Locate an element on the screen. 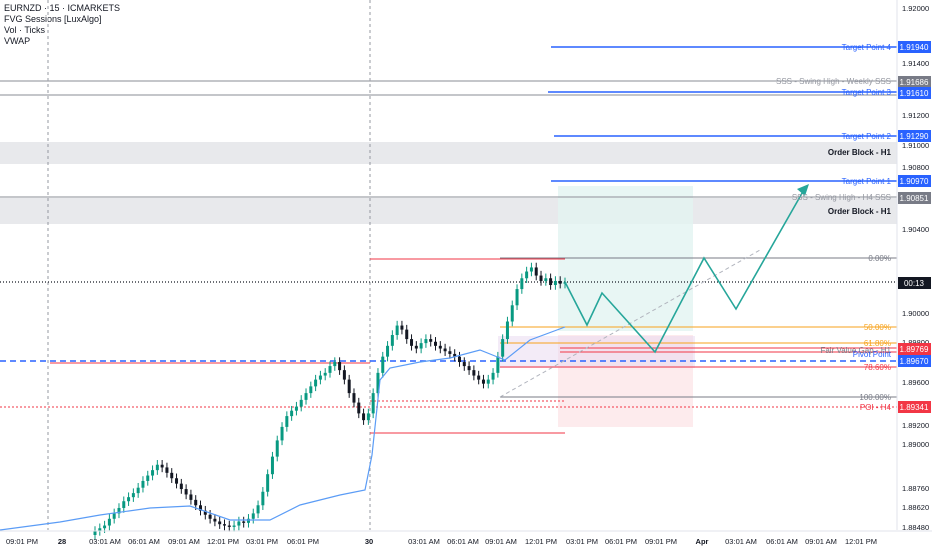  time-tick-label: 06:01 PM is located at coordinates (303, 541).